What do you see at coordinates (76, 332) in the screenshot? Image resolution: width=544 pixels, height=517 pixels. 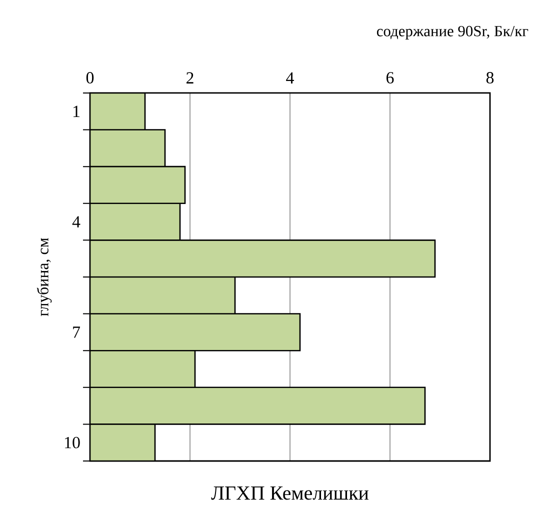 I see `y-tick-label: 7` at bounding box center [76, 332].